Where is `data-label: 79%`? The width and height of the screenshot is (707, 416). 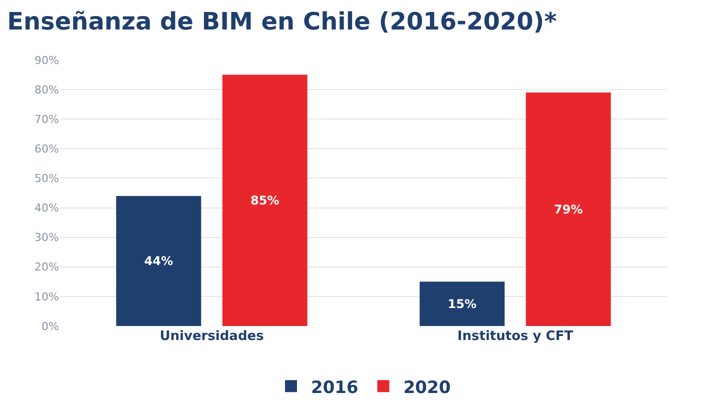 data-label: 79% is located at coordinates (568, 209).